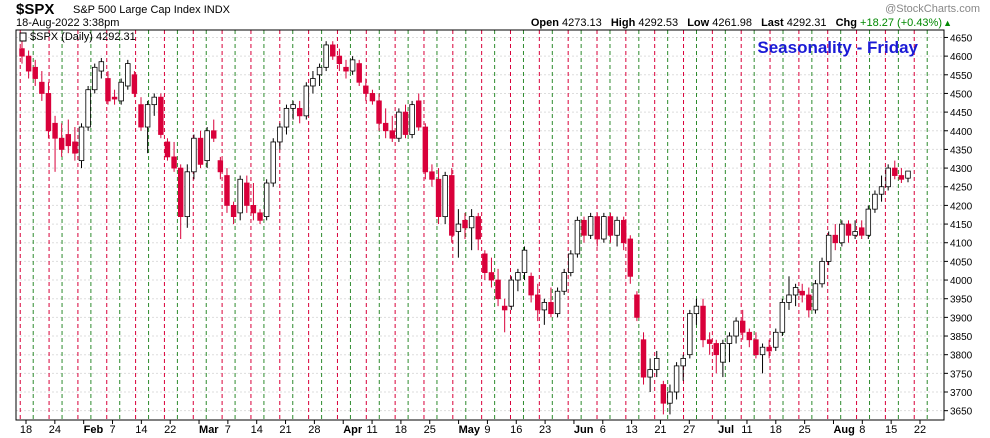 Image resolution: width=990 pixels, height=438 pixels. Describe the element at coordinates (83, 37) in the screenshot. I see `series-label: $SPX (Daily) 4292.31` at that location.